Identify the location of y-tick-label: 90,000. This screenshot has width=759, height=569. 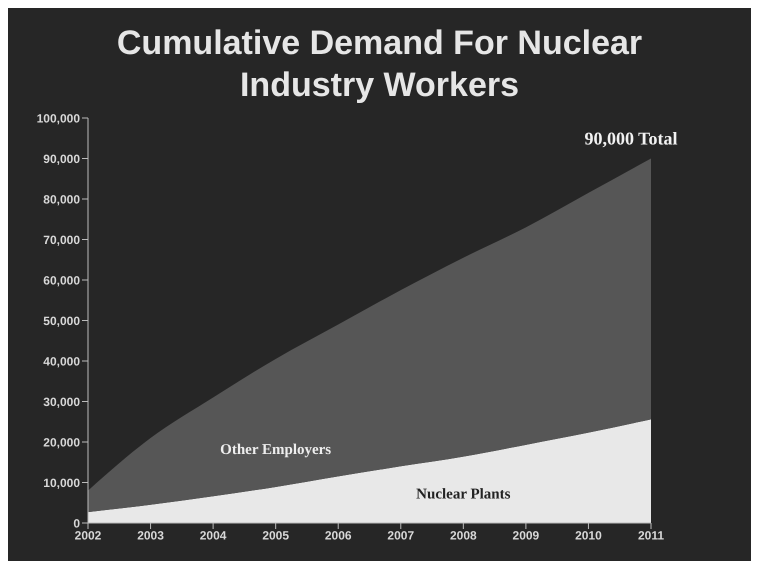
(61, 159).